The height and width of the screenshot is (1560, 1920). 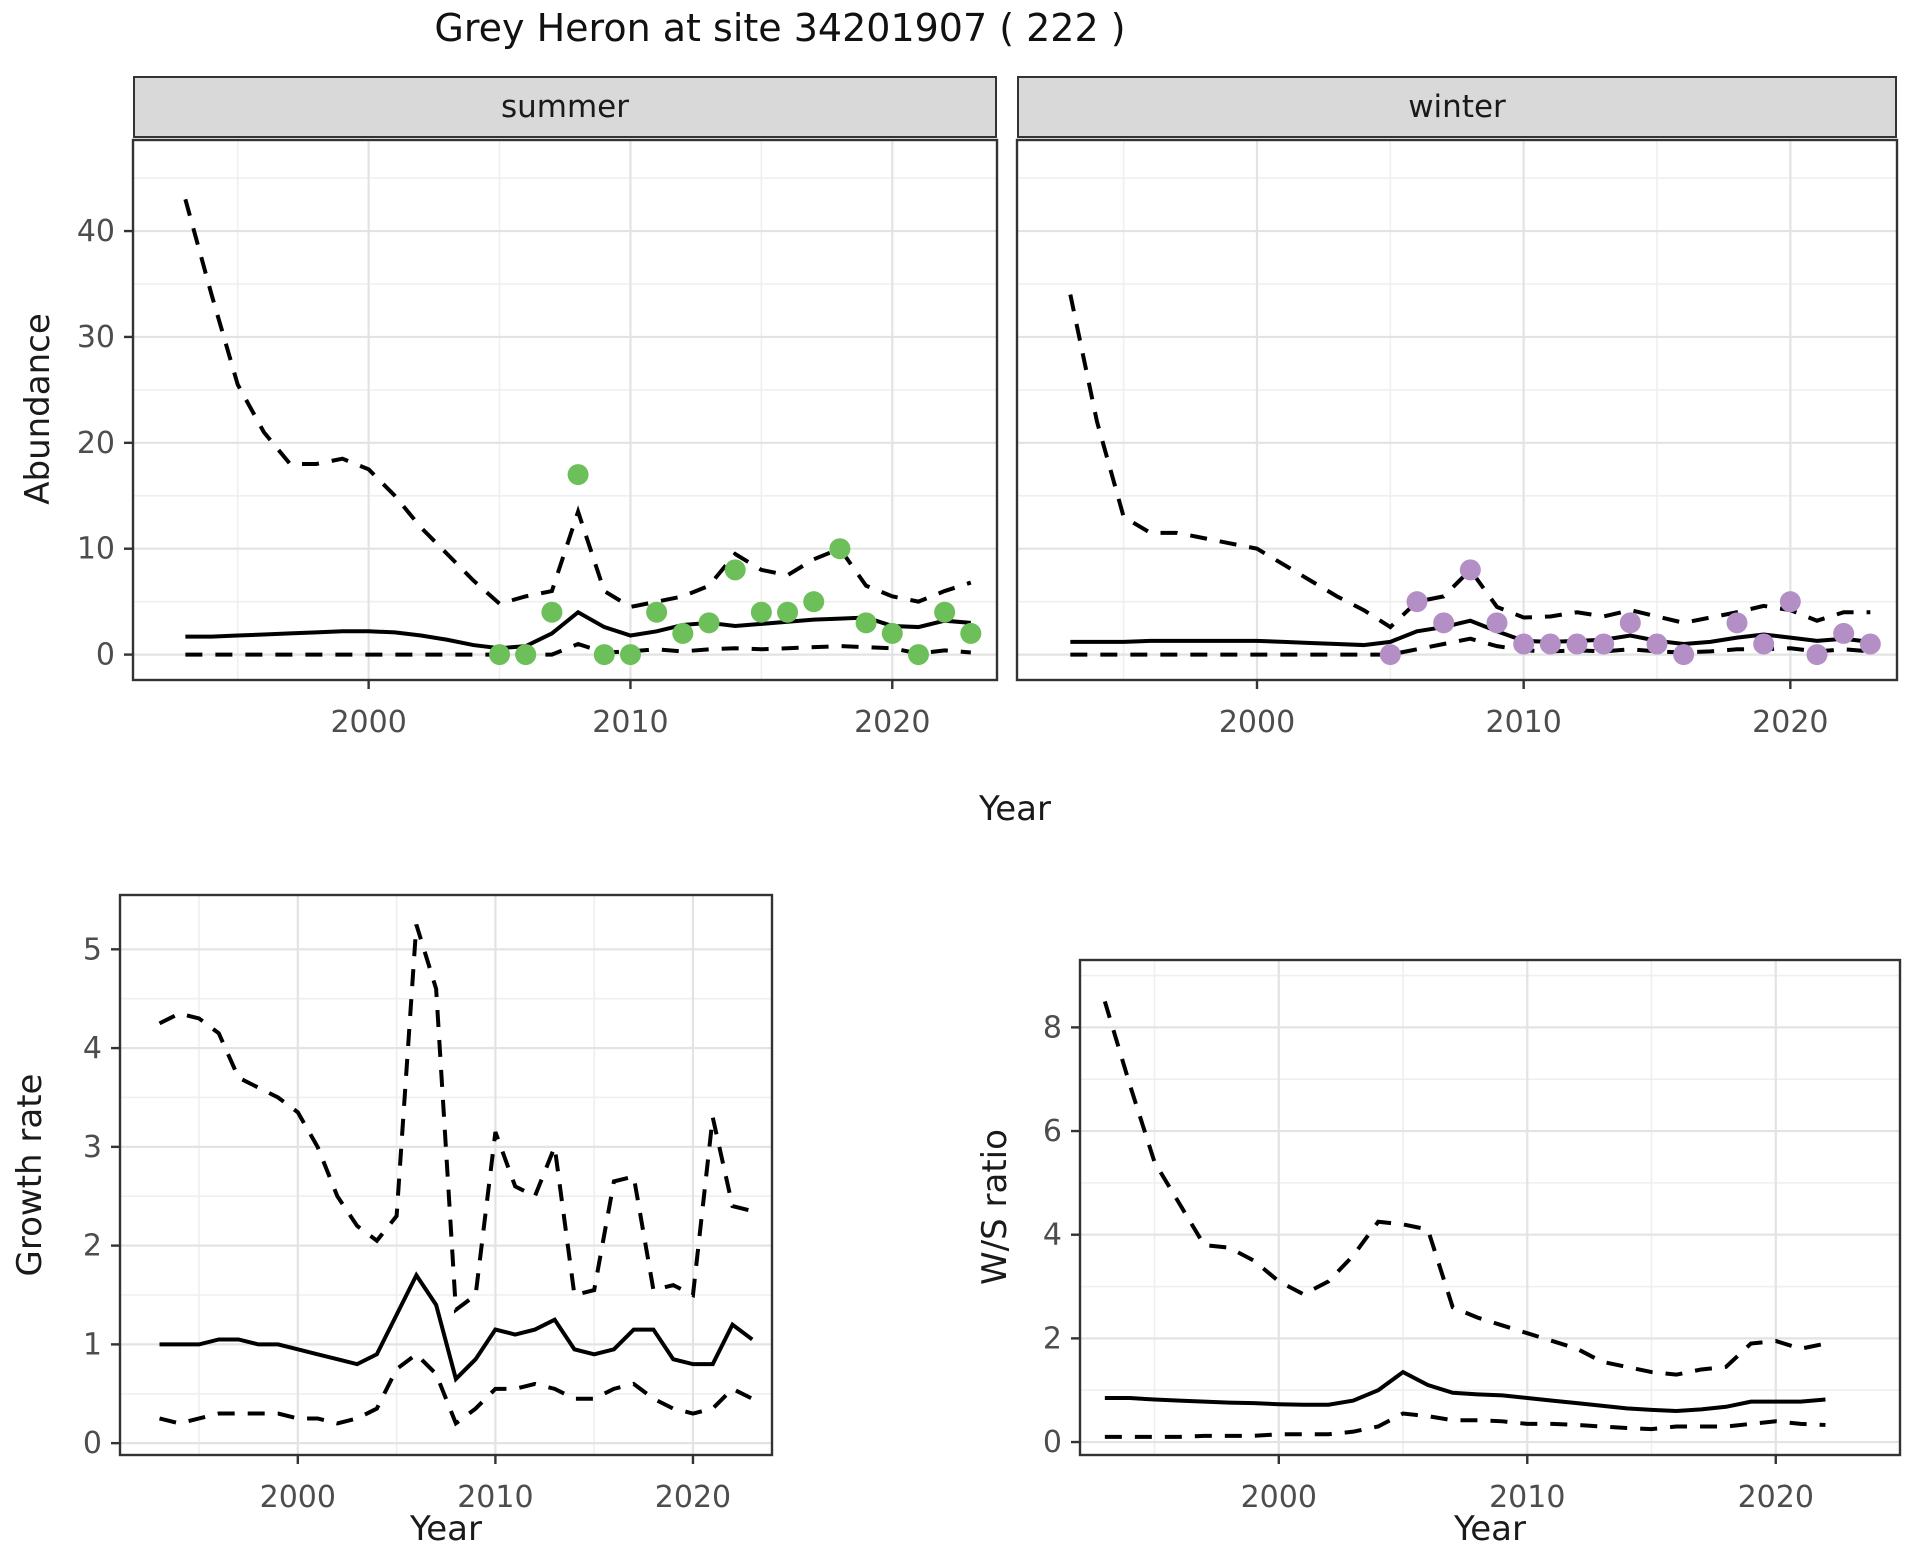 I want to click on growth-rate-panel: 2000 2010 2020 0 1 2 3 4 5, so click(x=428, y=1204).